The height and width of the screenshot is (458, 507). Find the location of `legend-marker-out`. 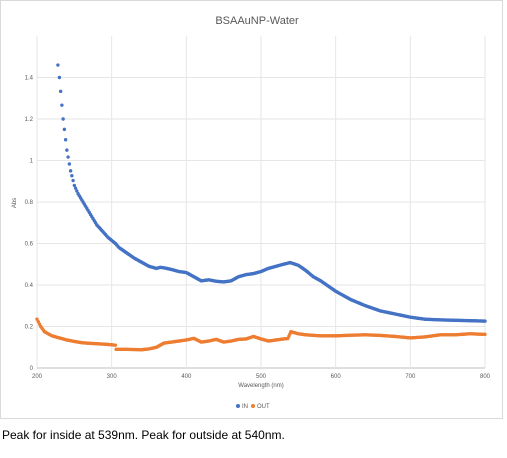

legend-marker-out is located at coordinates (253, 406).